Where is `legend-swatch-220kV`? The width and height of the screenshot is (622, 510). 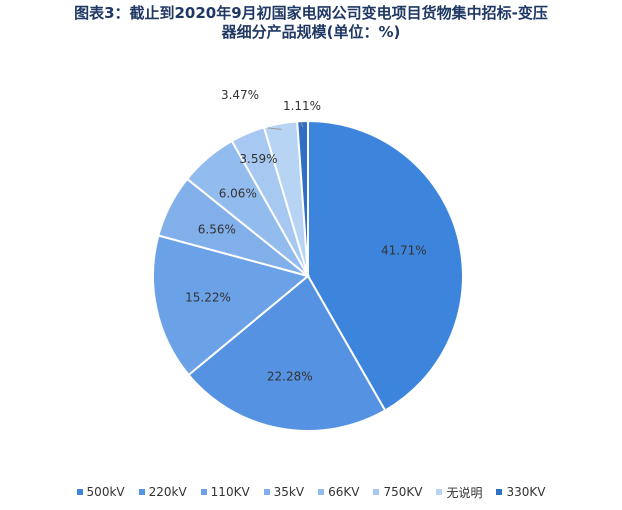
legend-swatch-220kV is located at coordinates (141, 492).